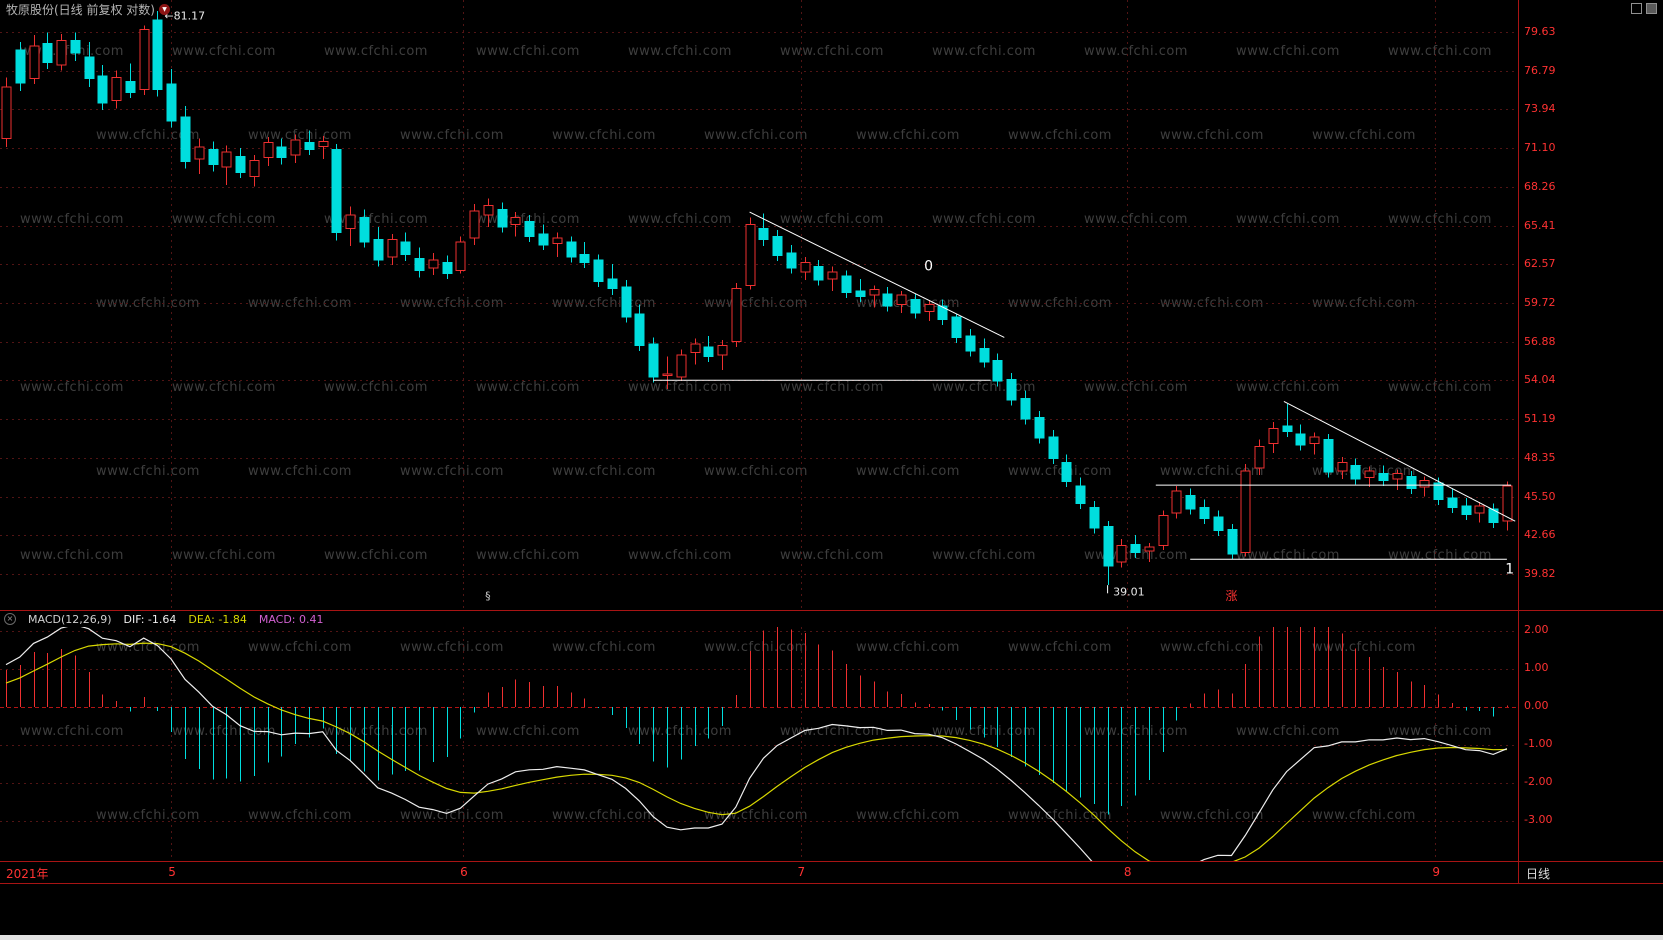 This screenshot has width=1663, height=940. Describe the element at coordinates (1540, 457) in the screenshot. I see `price-axis-label: 48.35` at that location.